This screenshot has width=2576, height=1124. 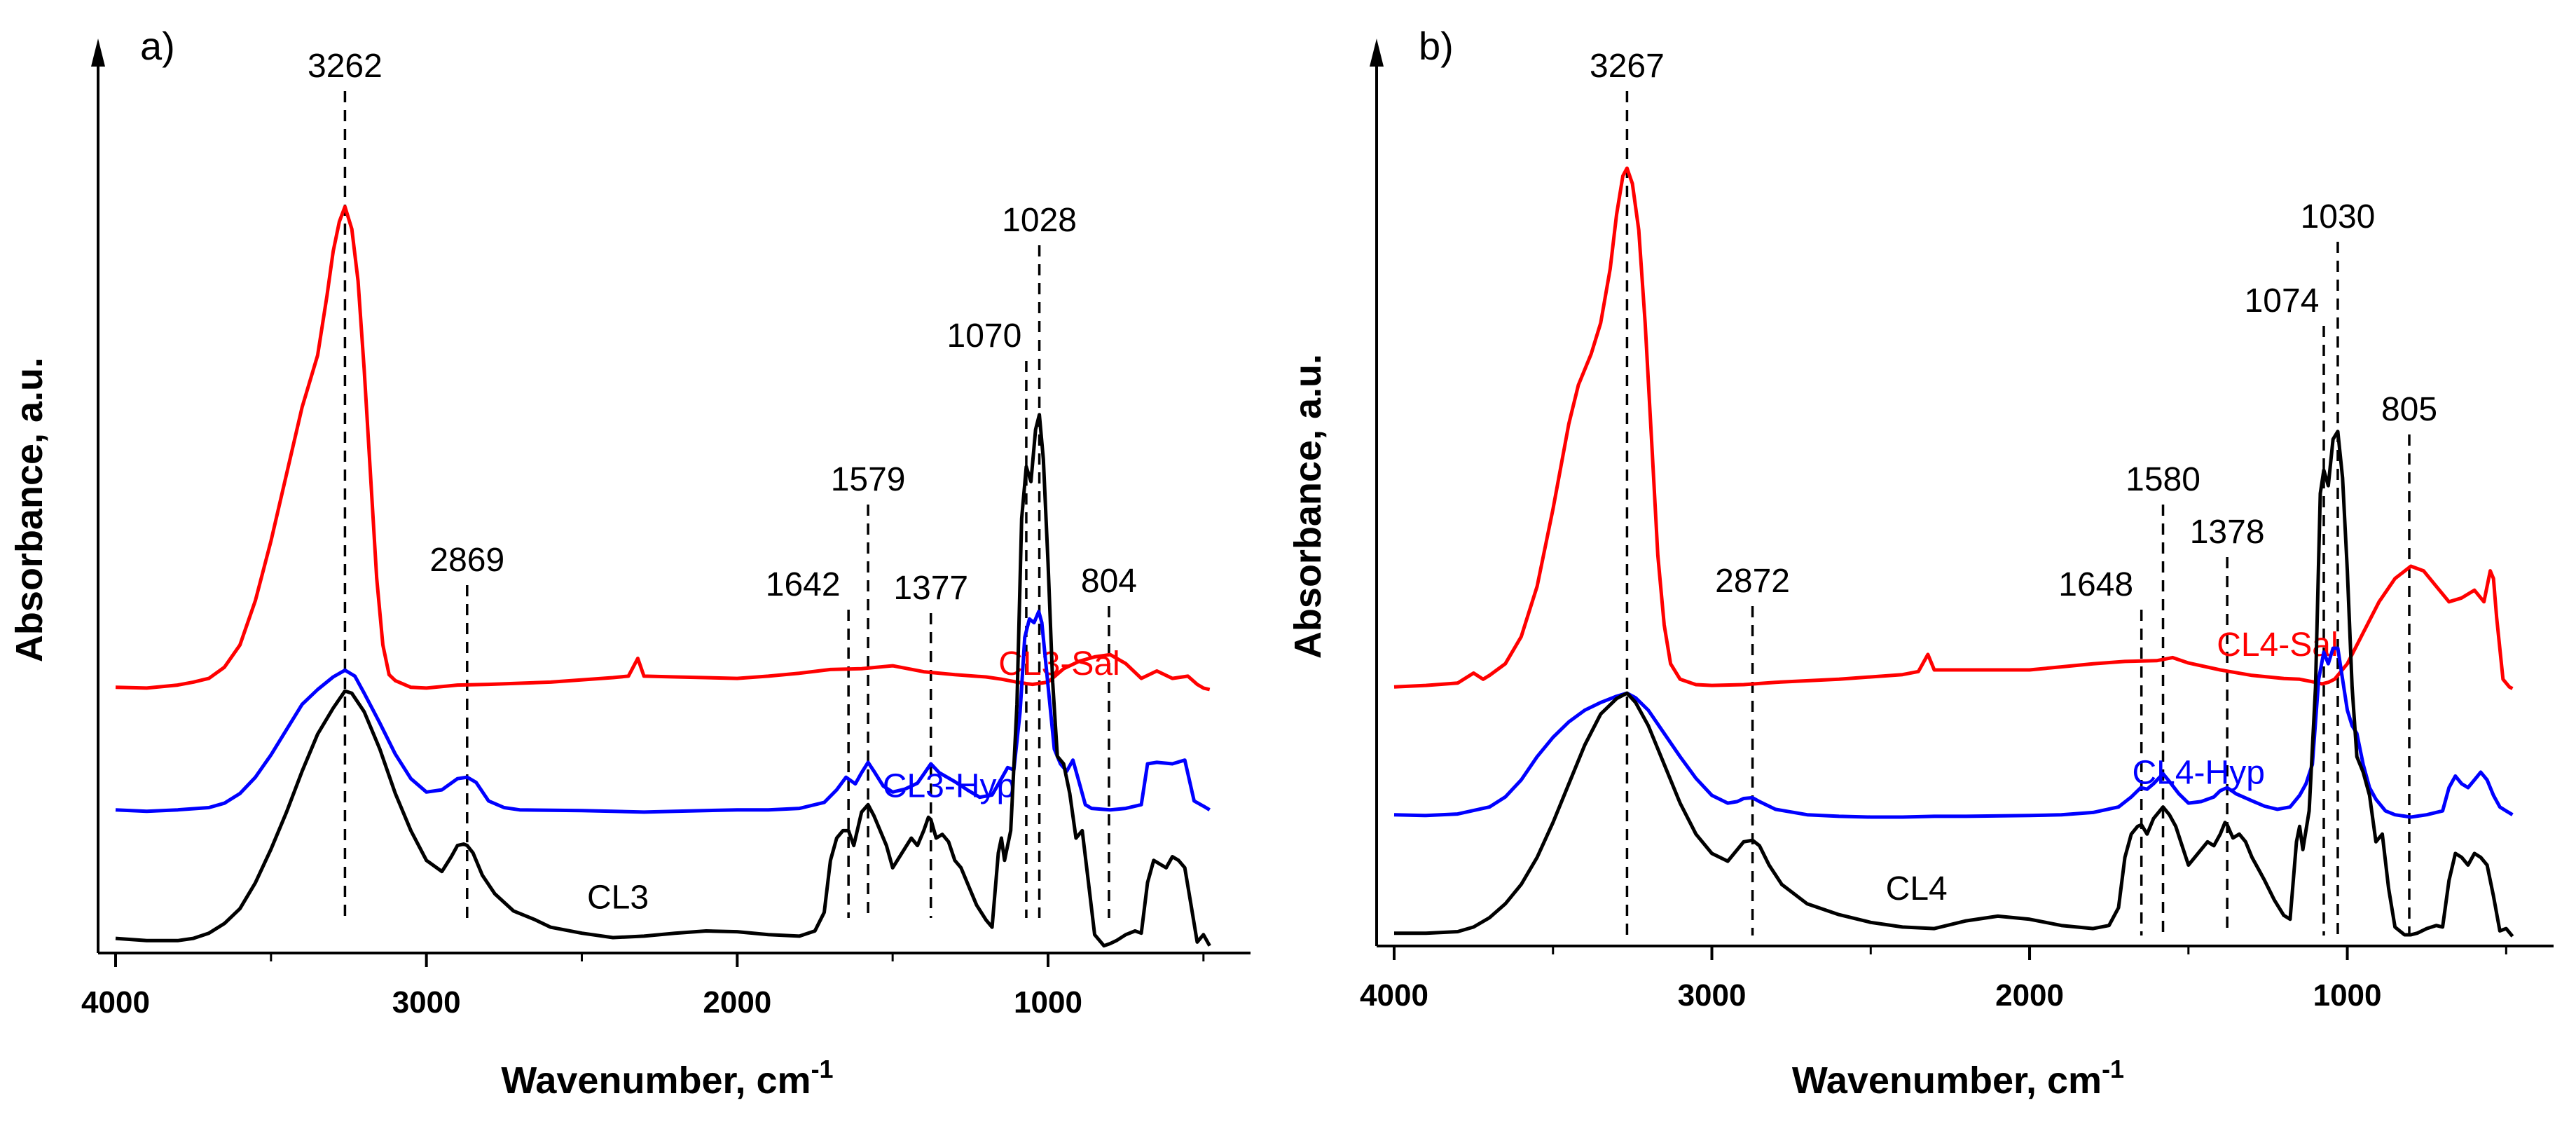 What do you see at coordinates (2095, 584) in the screenshot?
I see `peak-label: 1648` at bounding box center [2095, 584].